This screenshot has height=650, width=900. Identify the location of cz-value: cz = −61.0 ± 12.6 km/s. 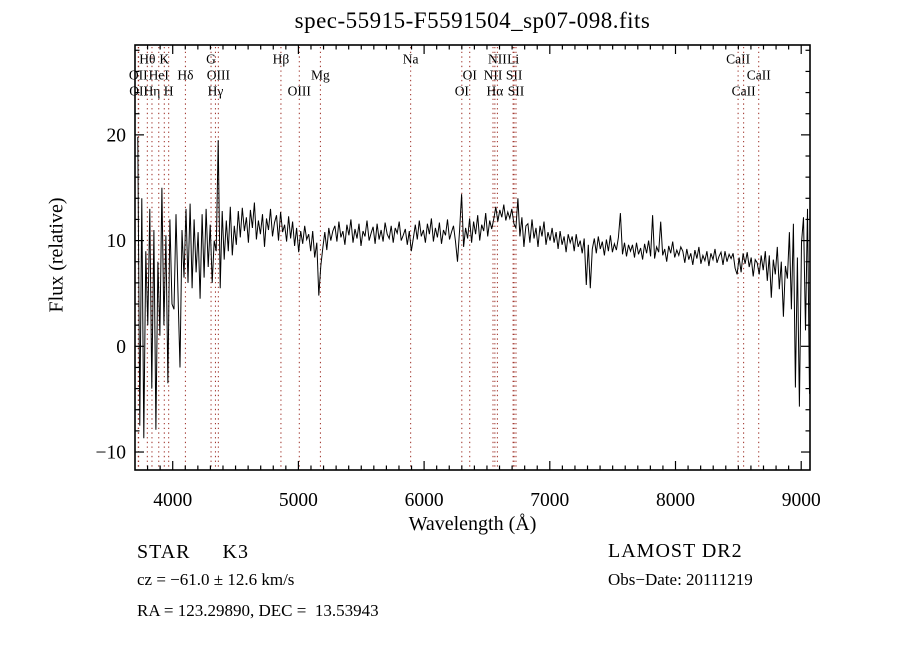
(216, 579).